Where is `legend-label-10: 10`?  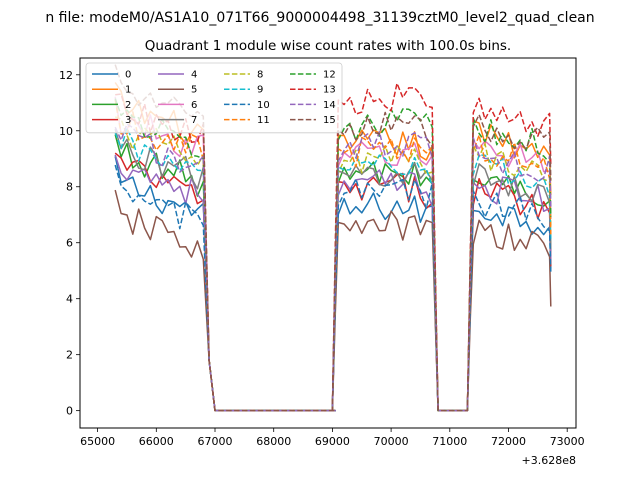 legend-label-10: 10 is located at coordinates (263, 105).